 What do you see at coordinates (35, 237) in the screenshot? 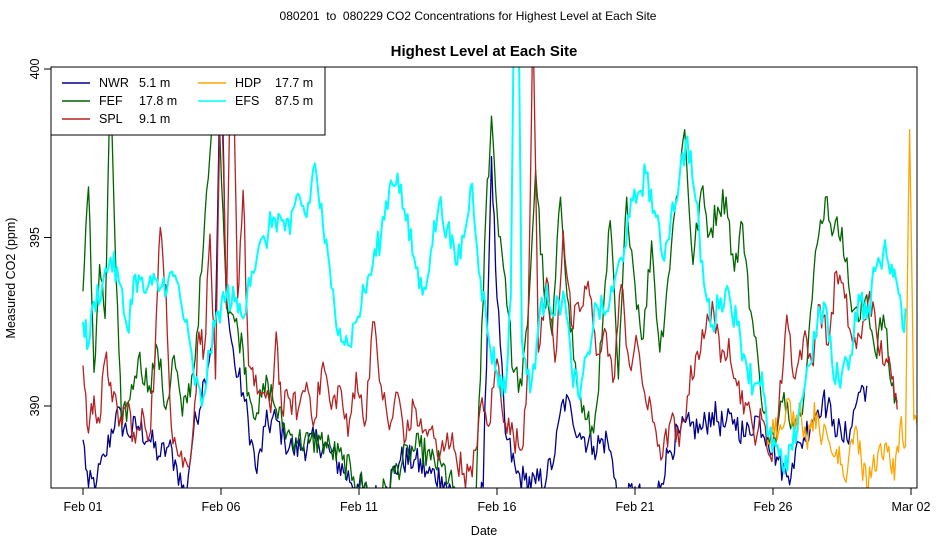
I see `y-tick-label: 395` at bounding box center [35, 237].